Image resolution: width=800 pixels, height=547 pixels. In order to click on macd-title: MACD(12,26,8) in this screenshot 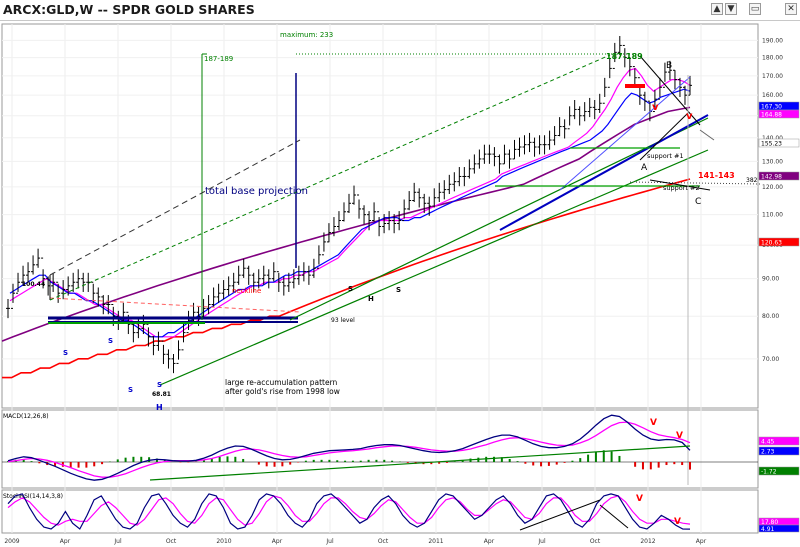, I will do `click(26, 416)`.